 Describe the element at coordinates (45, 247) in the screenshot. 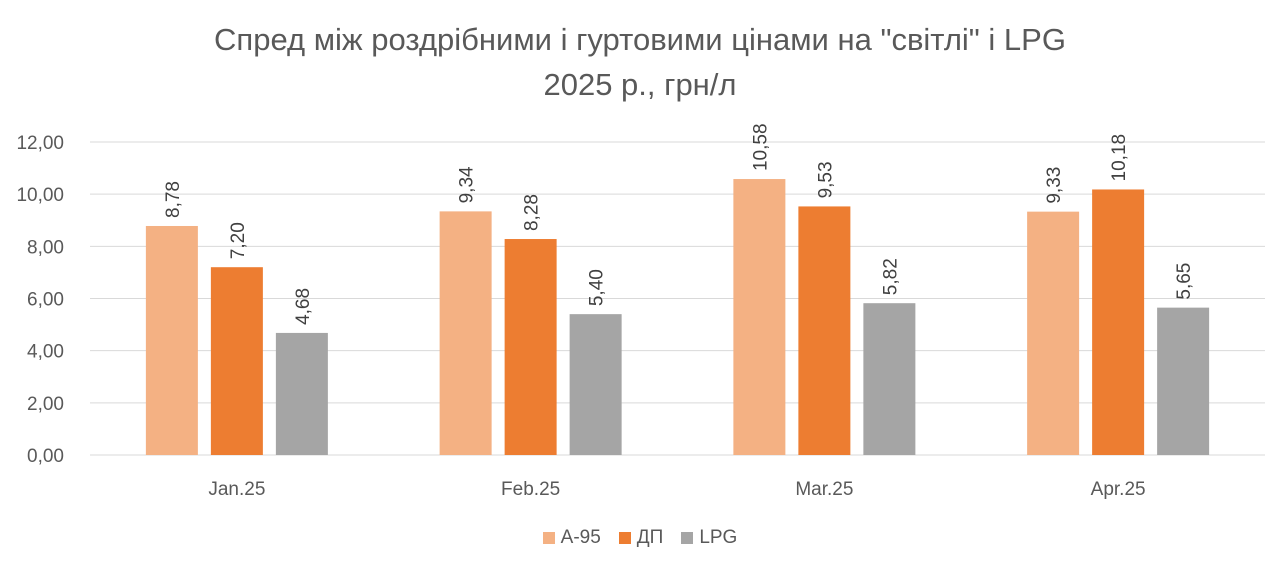

I see `y-tick-label: 8,00` at that location.